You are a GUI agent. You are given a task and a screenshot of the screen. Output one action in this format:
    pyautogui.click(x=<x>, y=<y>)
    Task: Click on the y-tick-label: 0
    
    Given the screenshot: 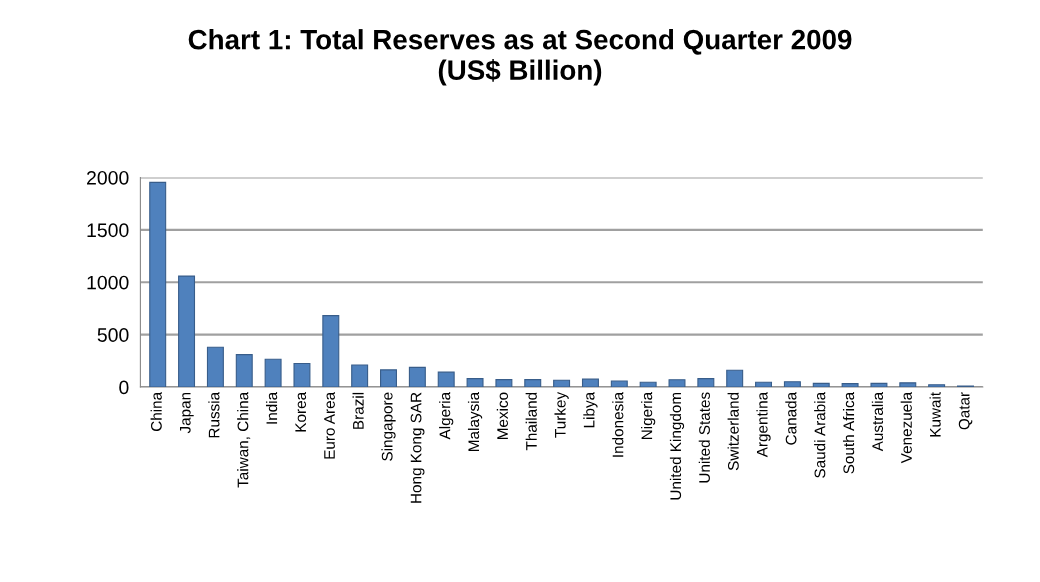 What is the action you would take?
    pyautogui.click(x=124, y=387)
    